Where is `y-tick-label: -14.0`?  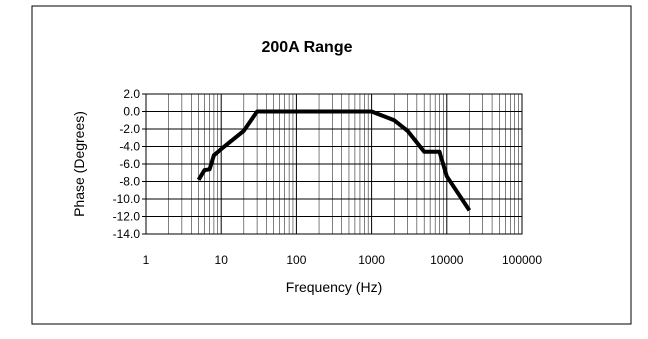 y-tick-label: -14.0 is located at coordinates (127, 234).